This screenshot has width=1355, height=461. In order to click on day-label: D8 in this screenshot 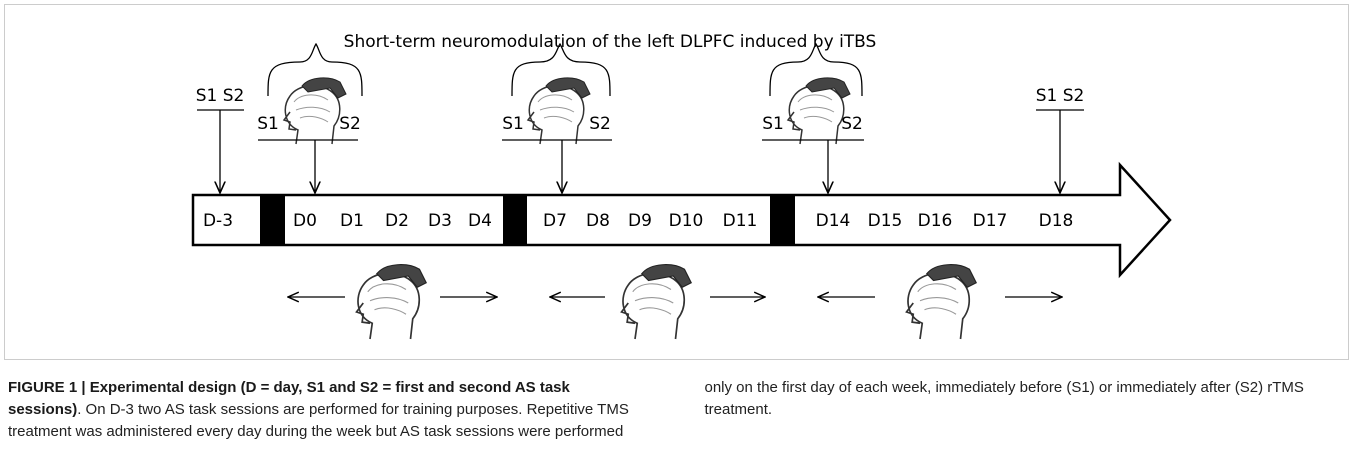, I will do `click(598, 221)`.